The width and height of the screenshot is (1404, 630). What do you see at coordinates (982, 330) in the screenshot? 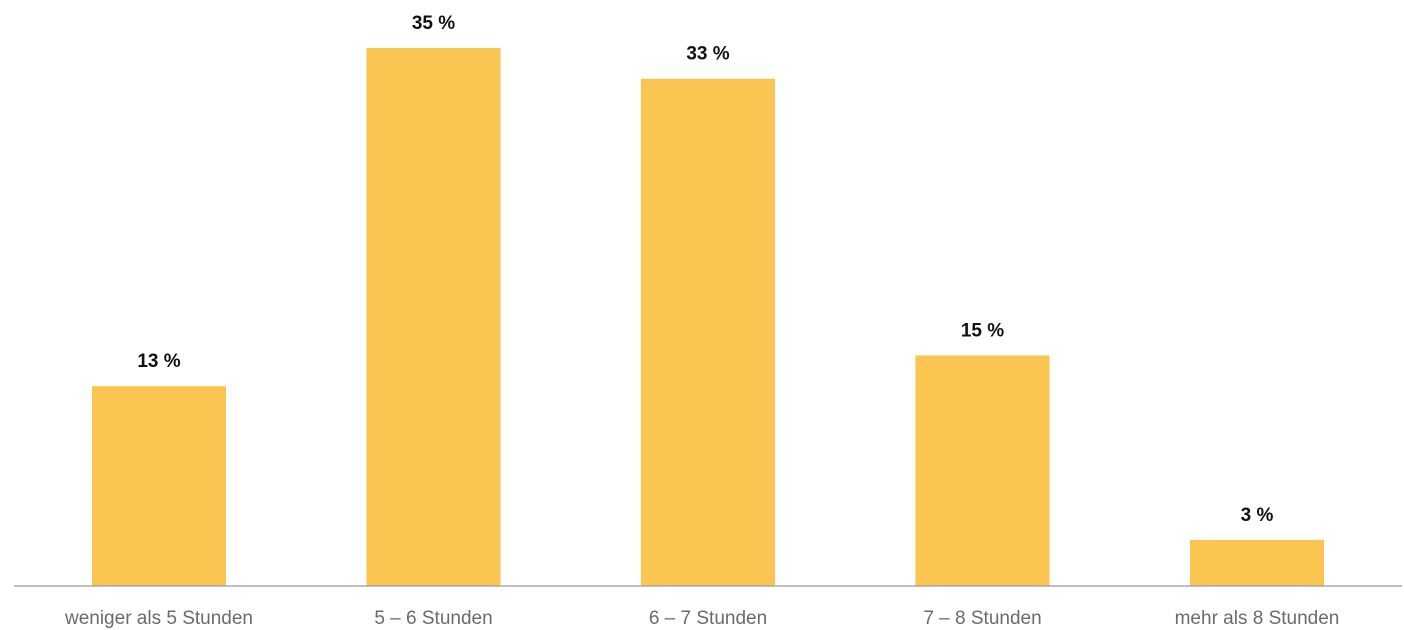
I see `data-label-3: 15 %` at bounding box center [982, 330].